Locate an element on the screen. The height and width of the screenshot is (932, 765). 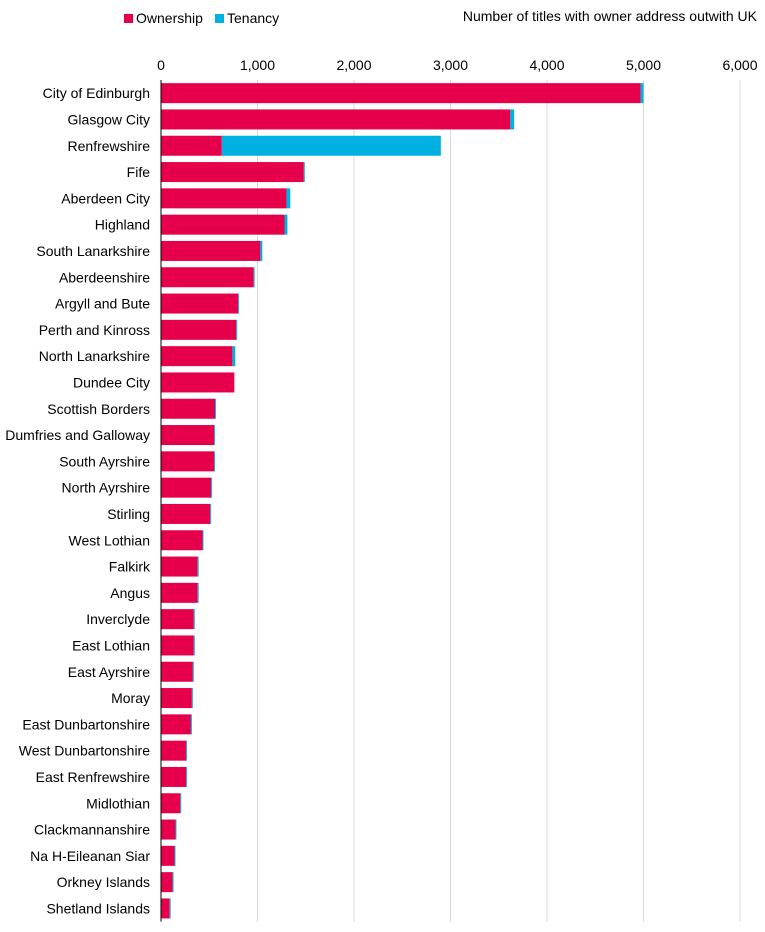
category-label: Dundee City is located at coordinates (111, 382).